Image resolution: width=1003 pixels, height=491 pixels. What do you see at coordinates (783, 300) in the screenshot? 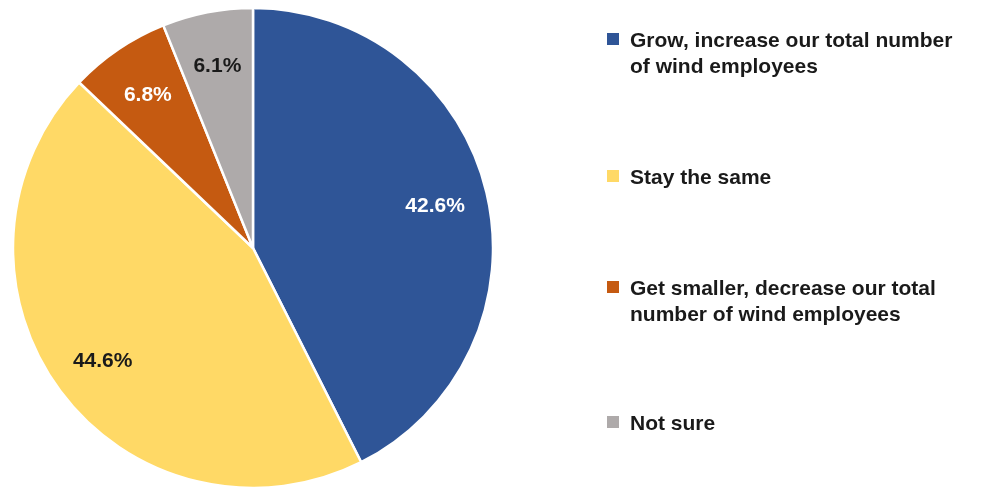
I see `legend-label: Get smaller, decrease our total number of wind employees` at bounding box center [783, 300].